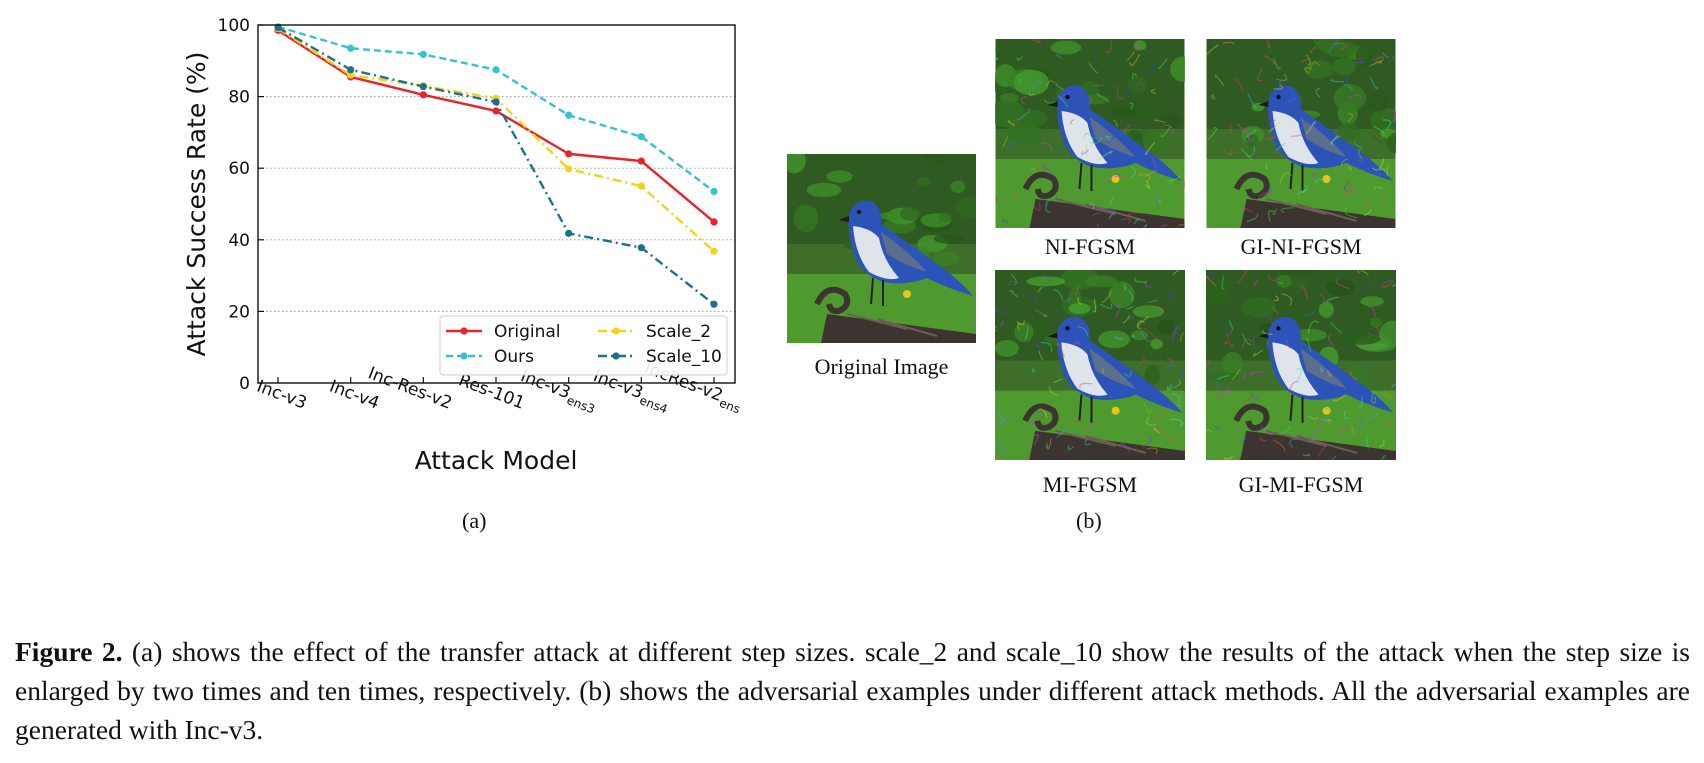  What do you see at coordinates (239, 312) in the screenshot?
I see `y-tick-label: 20` at bounding box center [239, 312].